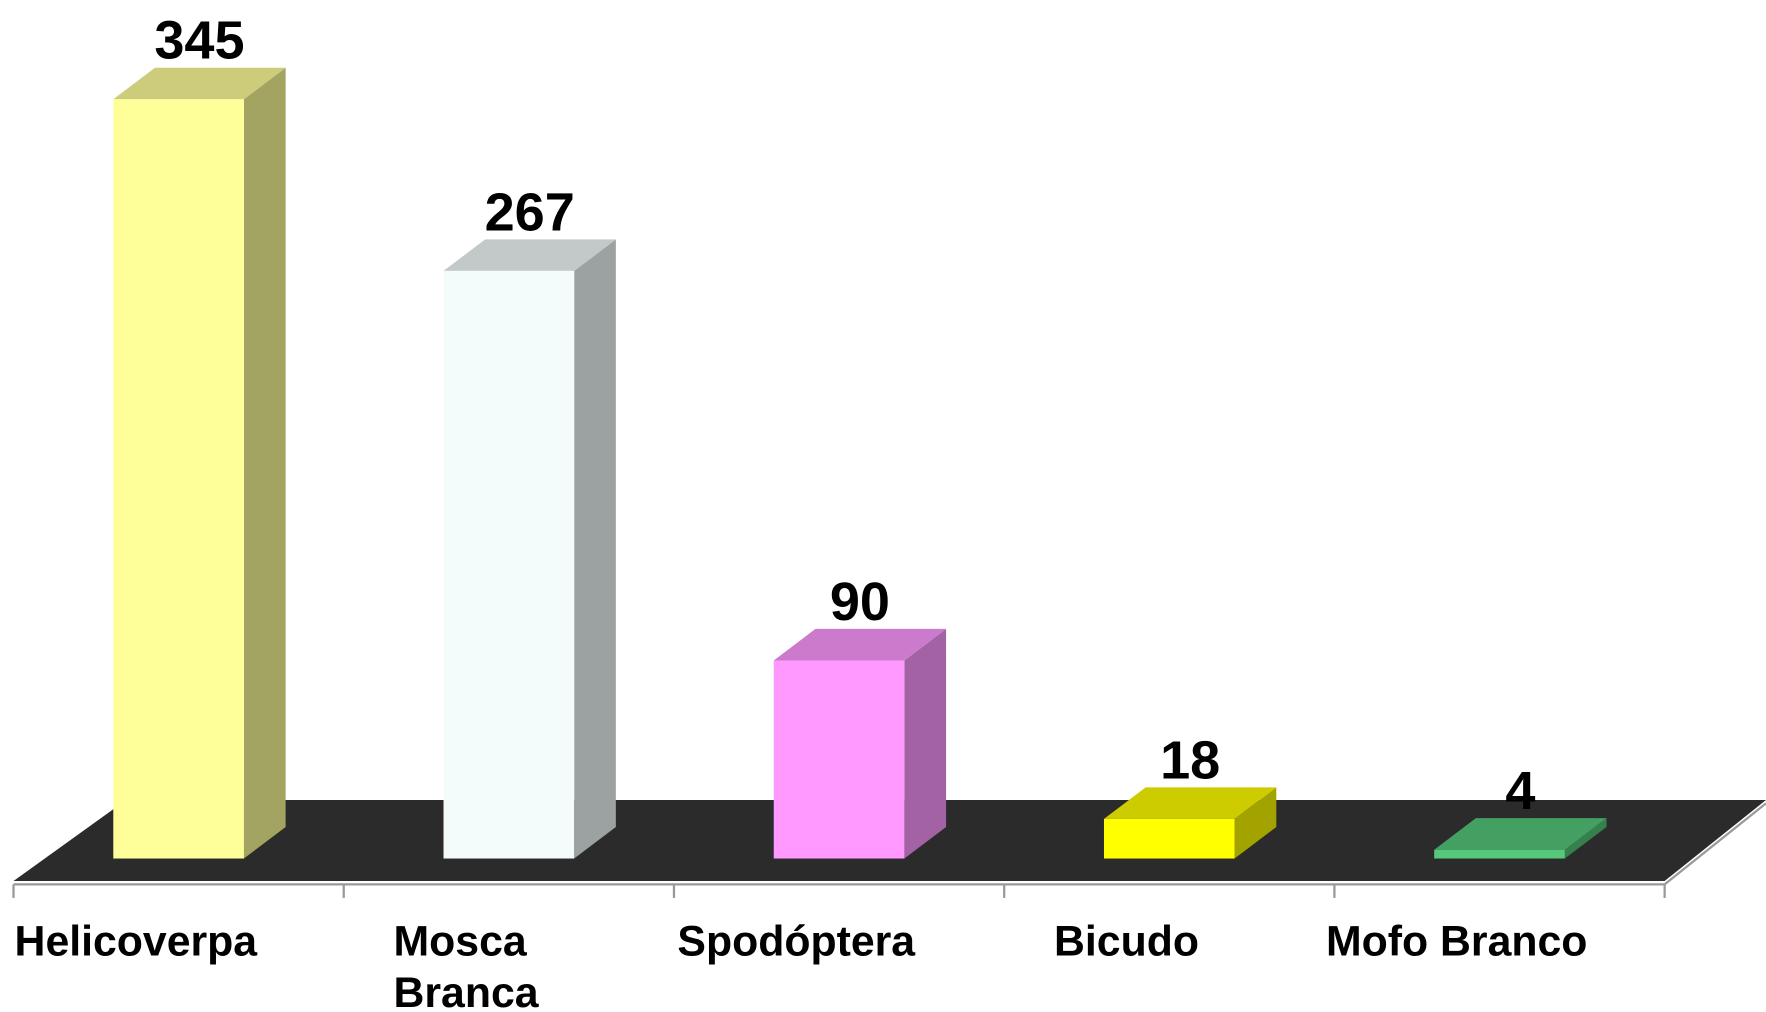 This screenshot has height=1012, width=1766. What do you see at coordinates (199, 41) in the screenshot?
I see `value-label: 345` at bounding box center [199, 41].